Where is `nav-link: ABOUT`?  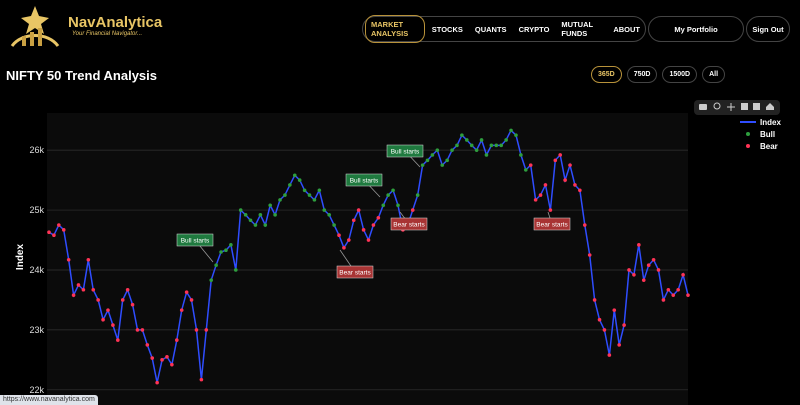
nav-link: ABOUT is located at coordinates (626, 29).